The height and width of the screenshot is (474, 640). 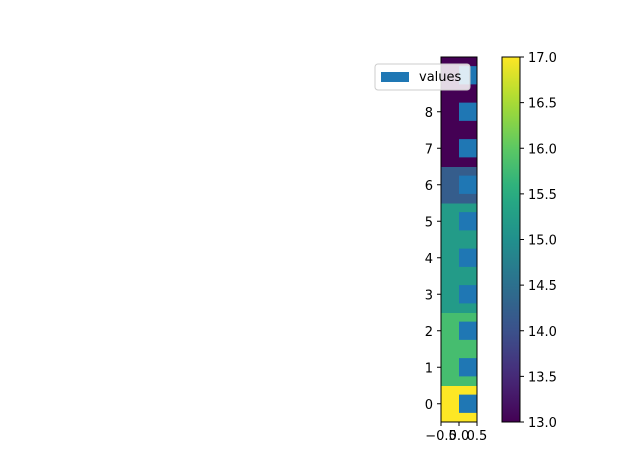 I want to click on y-axis-ticks: 0 1 2 3 4 5 6 7 8, so click(x=433, y=259).